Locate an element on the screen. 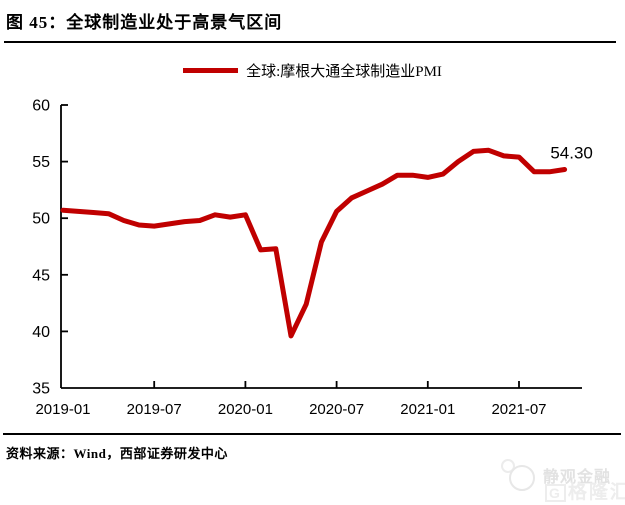 Image resolution: width=625 pixels, height=505 pixels. y-tick-label: 60 is located at coordinates (41, 106).